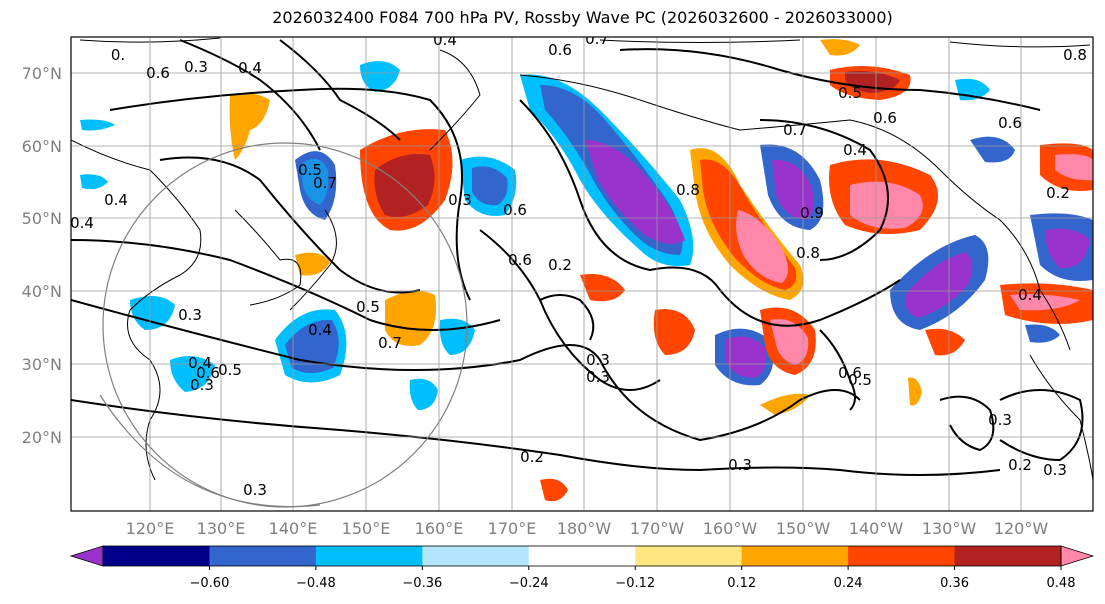 Image resolution: width=1105 pixels, height=604 pixels. What do you see at coordinates (730, 528) in the screenshot?
I see `longitude-label: 160°W` at bounding box center [730, 528].